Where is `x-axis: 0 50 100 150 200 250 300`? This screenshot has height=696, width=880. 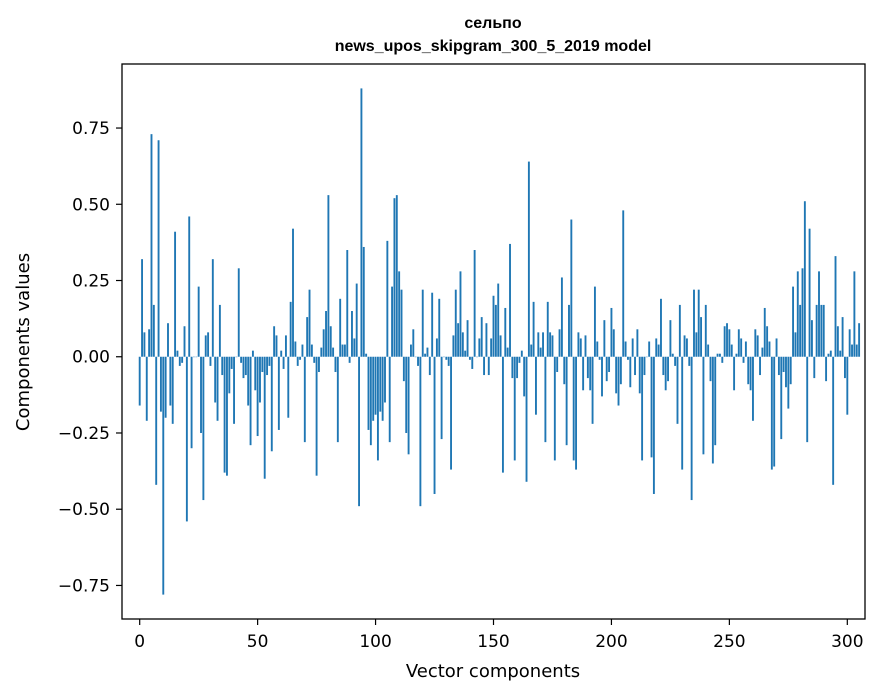 x-axis: 0 50 100 150 200 250 300 is located at coordinates (499, 635).